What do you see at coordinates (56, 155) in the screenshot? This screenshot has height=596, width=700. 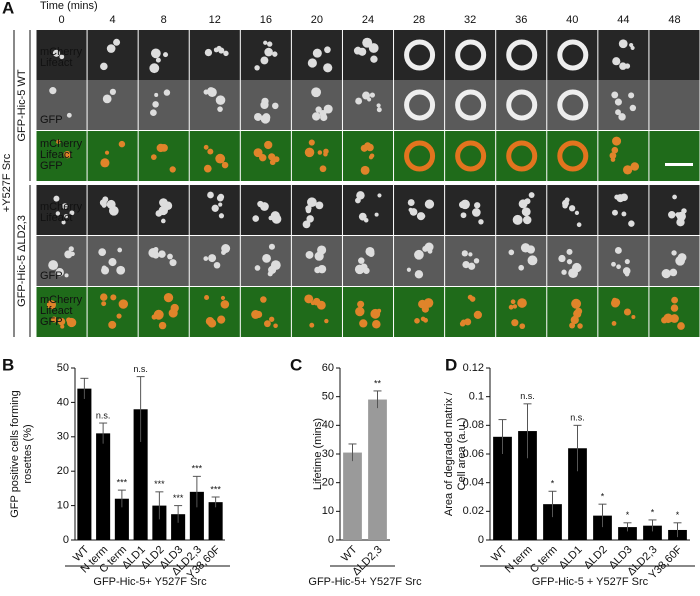 I see `row-label: Lifeact` at bounding box center [56, 155].